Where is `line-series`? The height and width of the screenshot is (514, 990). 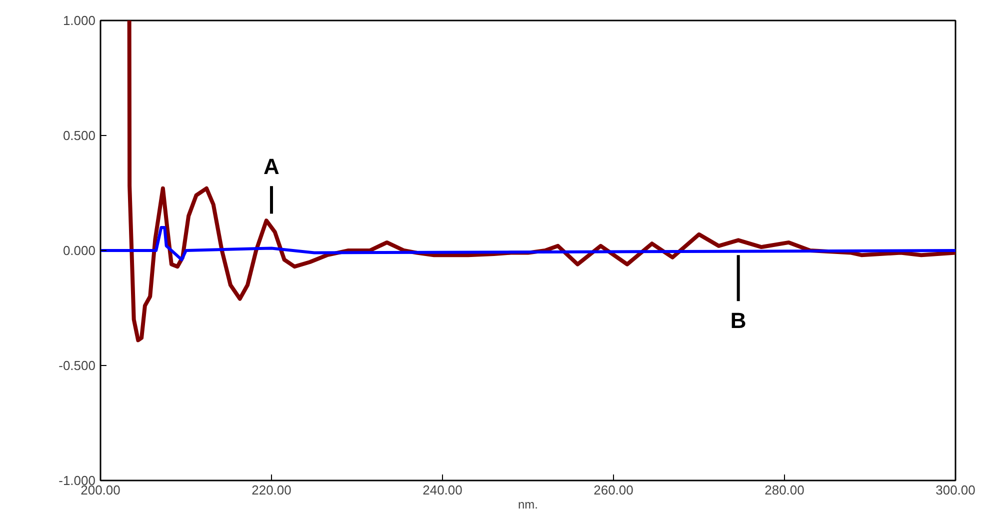
line-series is located at coordinates (528, 244).